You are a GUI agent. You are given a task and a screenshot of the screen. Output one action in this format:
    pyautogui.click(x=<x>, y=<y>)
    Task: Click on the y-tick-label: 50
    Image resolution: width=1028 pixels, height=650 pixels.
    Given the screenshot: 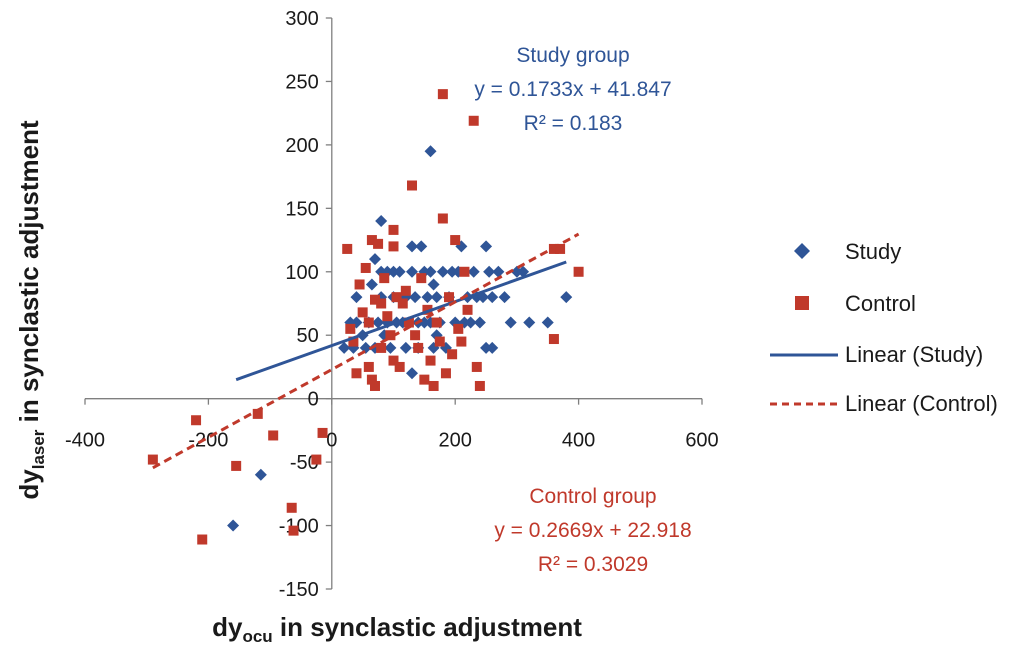 What is the action you would take?
    pyautogui.click(x=308, y=336)
    